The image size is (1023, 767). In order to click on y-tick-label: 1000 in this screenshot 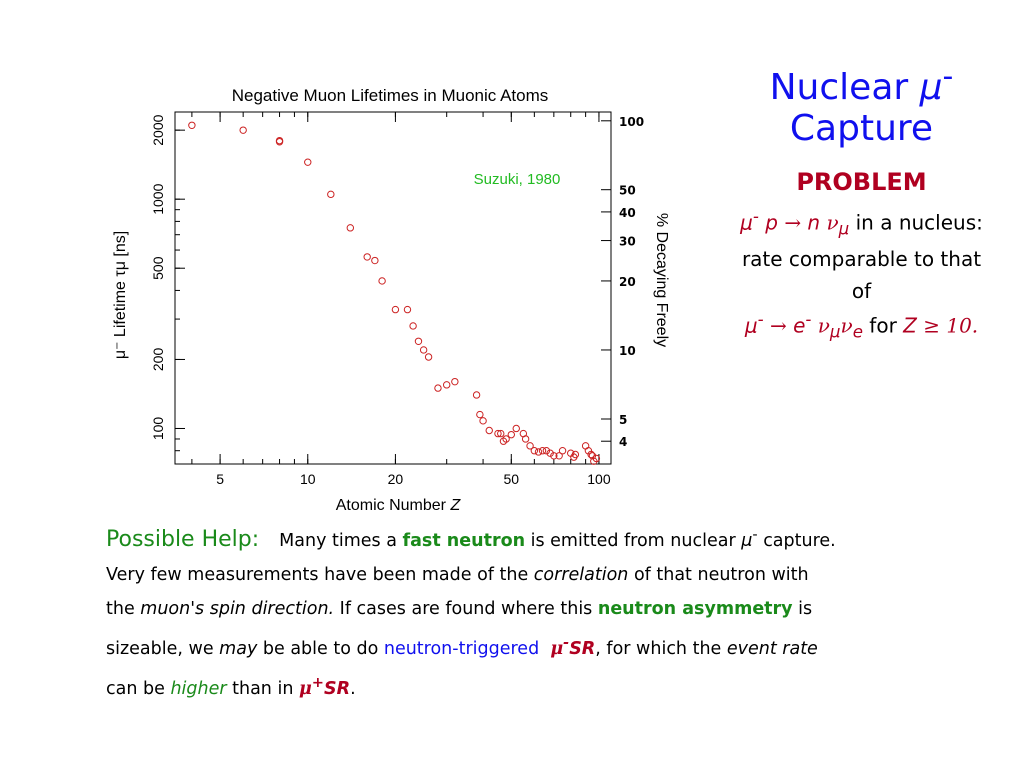, I will do `click(158, 198)`.